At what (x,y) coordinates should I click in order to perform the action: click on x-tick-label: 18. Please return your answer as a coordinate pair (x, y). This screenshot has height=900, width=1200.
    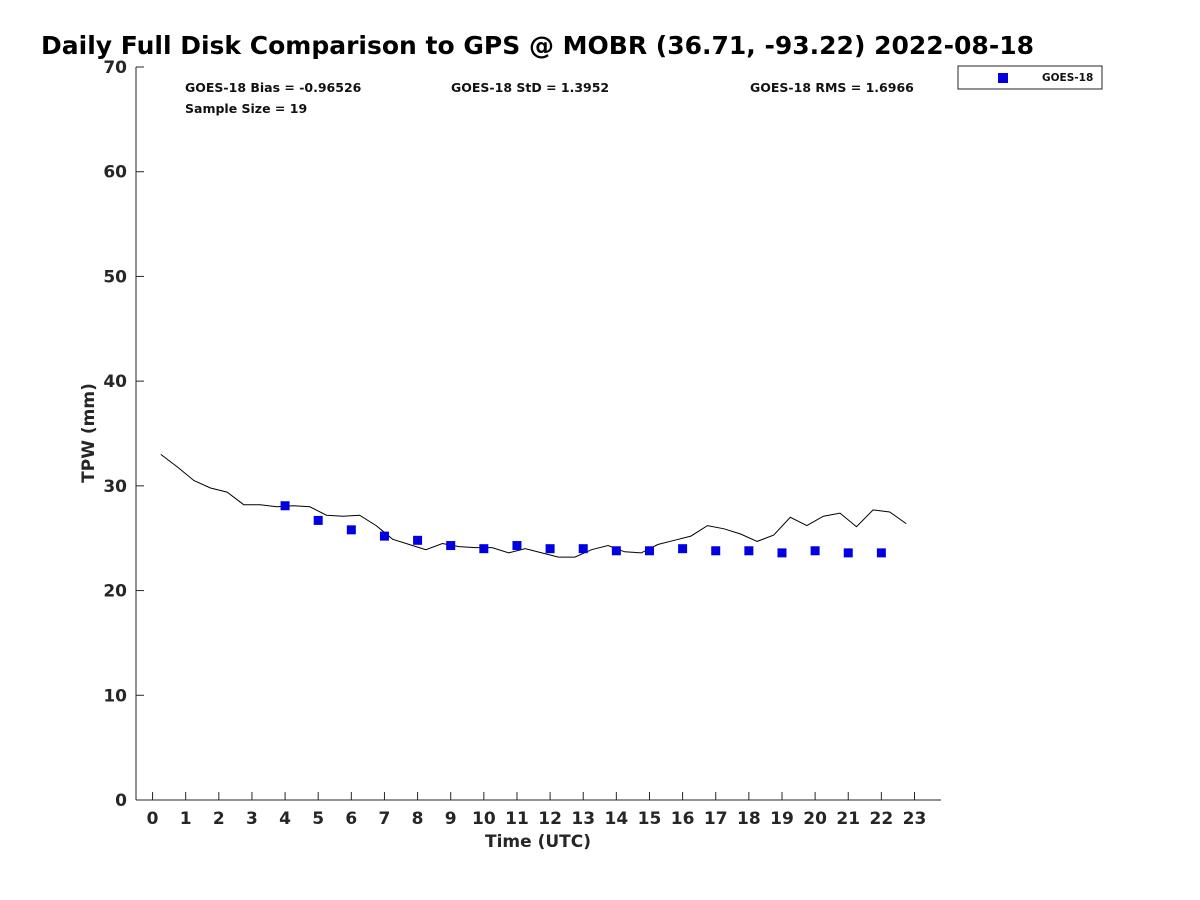
    Looking at the image, I should click on (749, 819).